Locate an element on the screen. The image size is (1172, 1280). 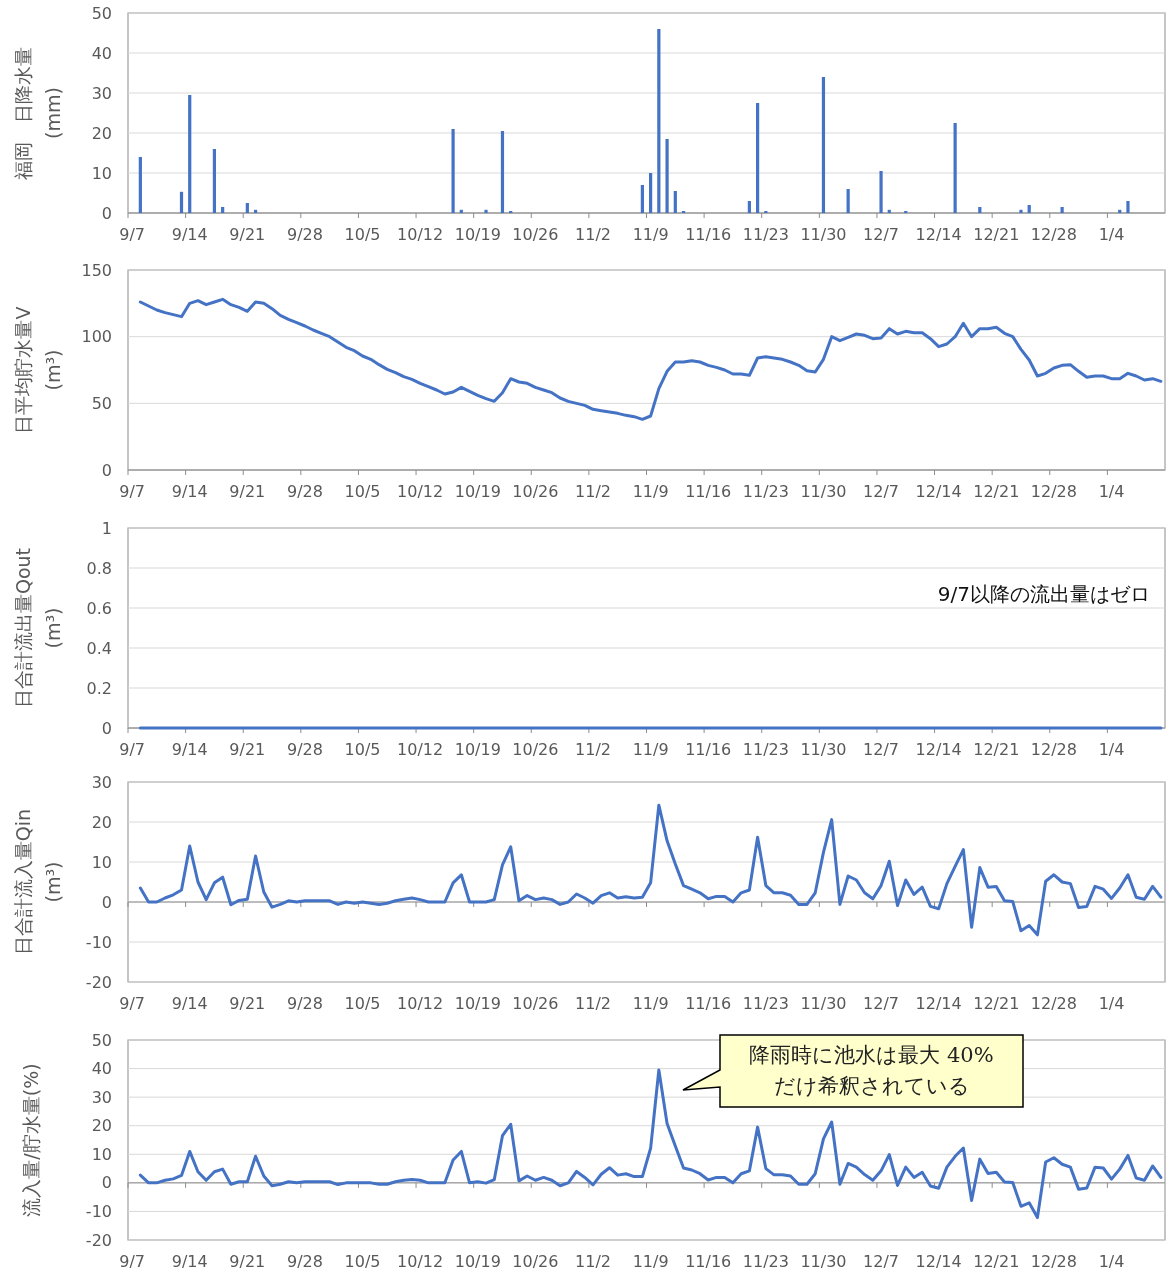
y-tick-label: -10 is located at coordinates (98, 1212).